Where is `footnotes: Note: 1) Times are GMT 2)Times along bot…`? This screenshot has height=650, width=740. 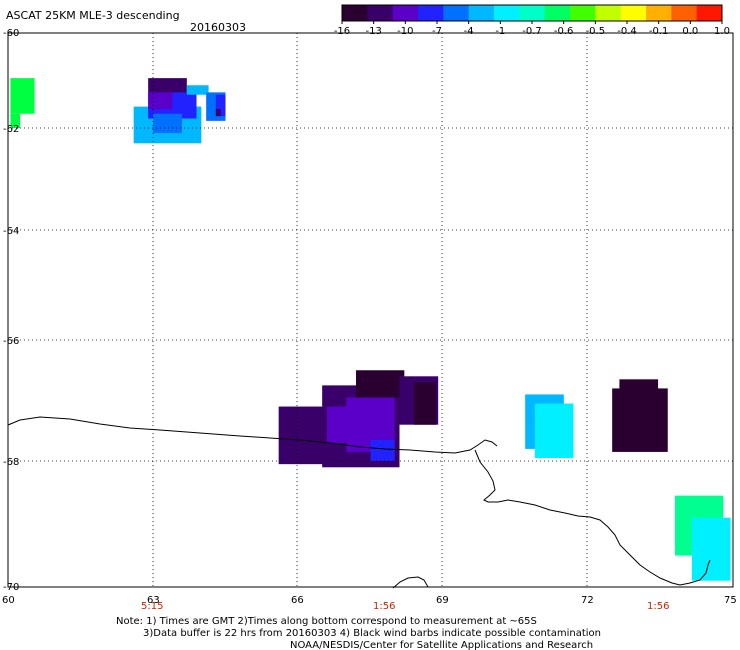 footnotes: Note: 1) Times are GMT 2)Times along bot… is located at coordinates (358, 633).